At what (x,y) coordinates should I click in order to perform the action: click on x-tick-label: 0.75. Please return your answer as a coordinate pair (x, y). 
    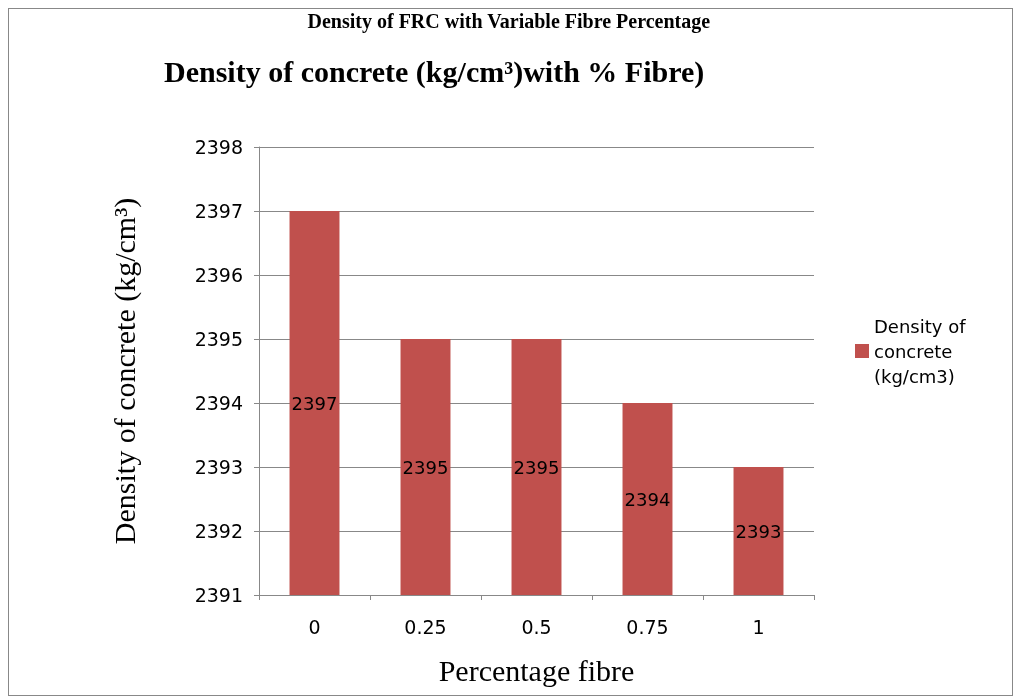
    Looking at the image, I should click on (647, 626).